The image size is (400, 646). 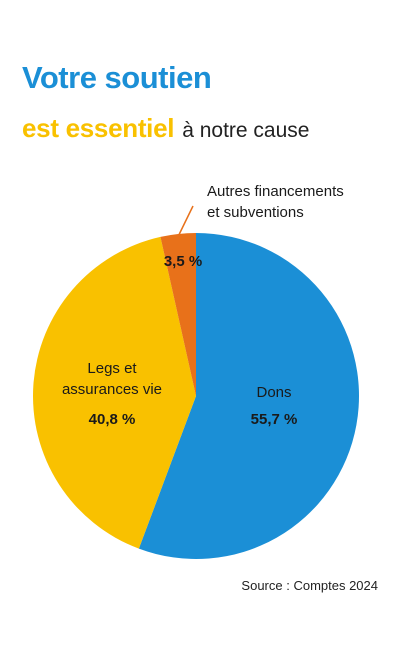 I want to click on title-line-2: est essentiel à notre cause, so click(x=165, y=128).